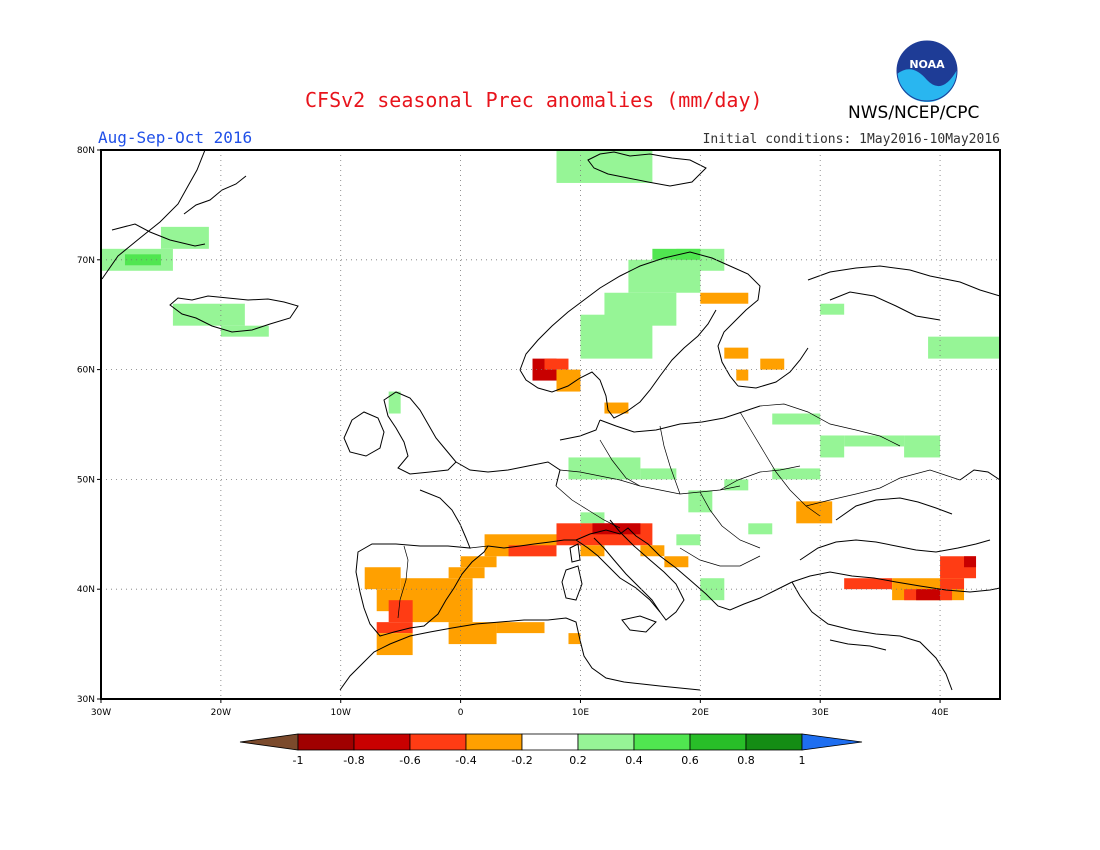 The width and height of the screenshot is (1100, 850). I want to click on map-title: CFSv2 seasonal Prec anomalies (mm/day), so click(534, 100).